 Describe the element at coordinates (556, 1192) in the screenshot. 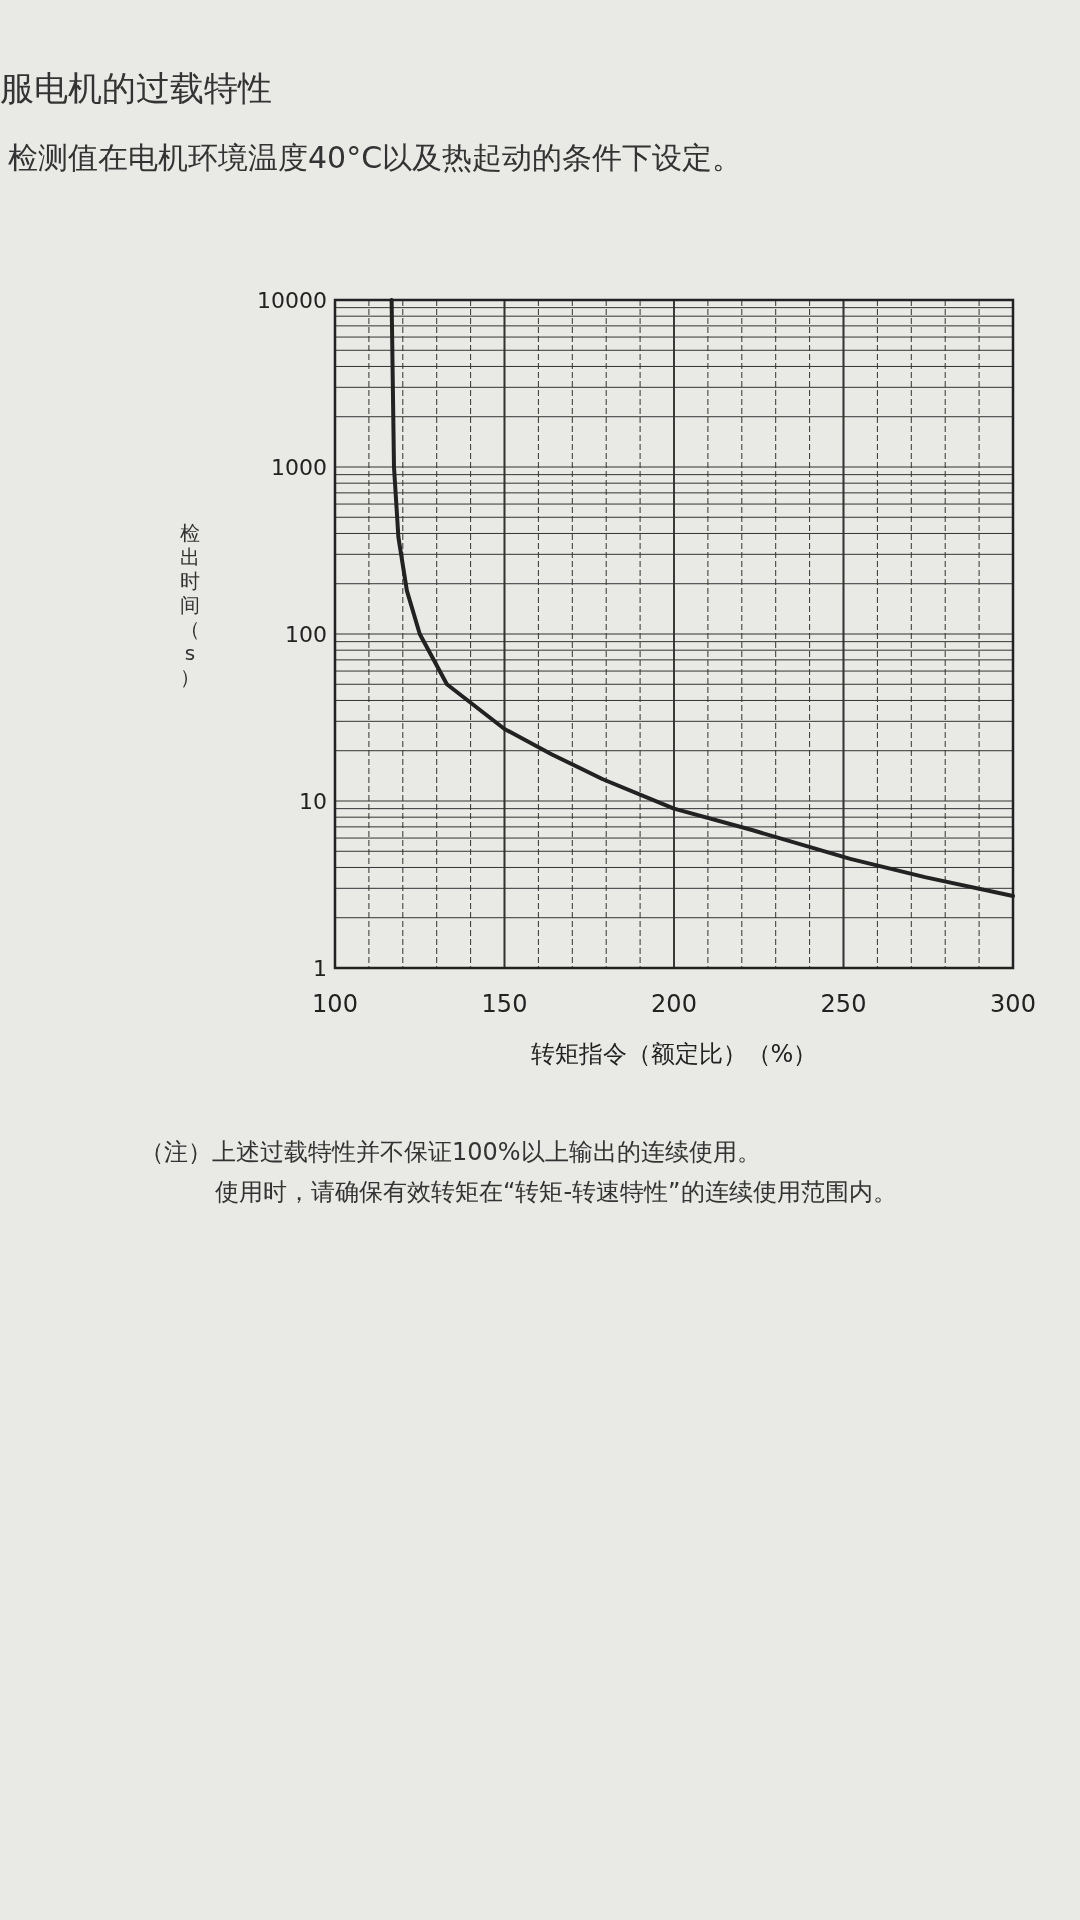

I see `text: 使用时，请确保有效转矩在“转矩-转速特性”的连续使用范围内。` at that location.